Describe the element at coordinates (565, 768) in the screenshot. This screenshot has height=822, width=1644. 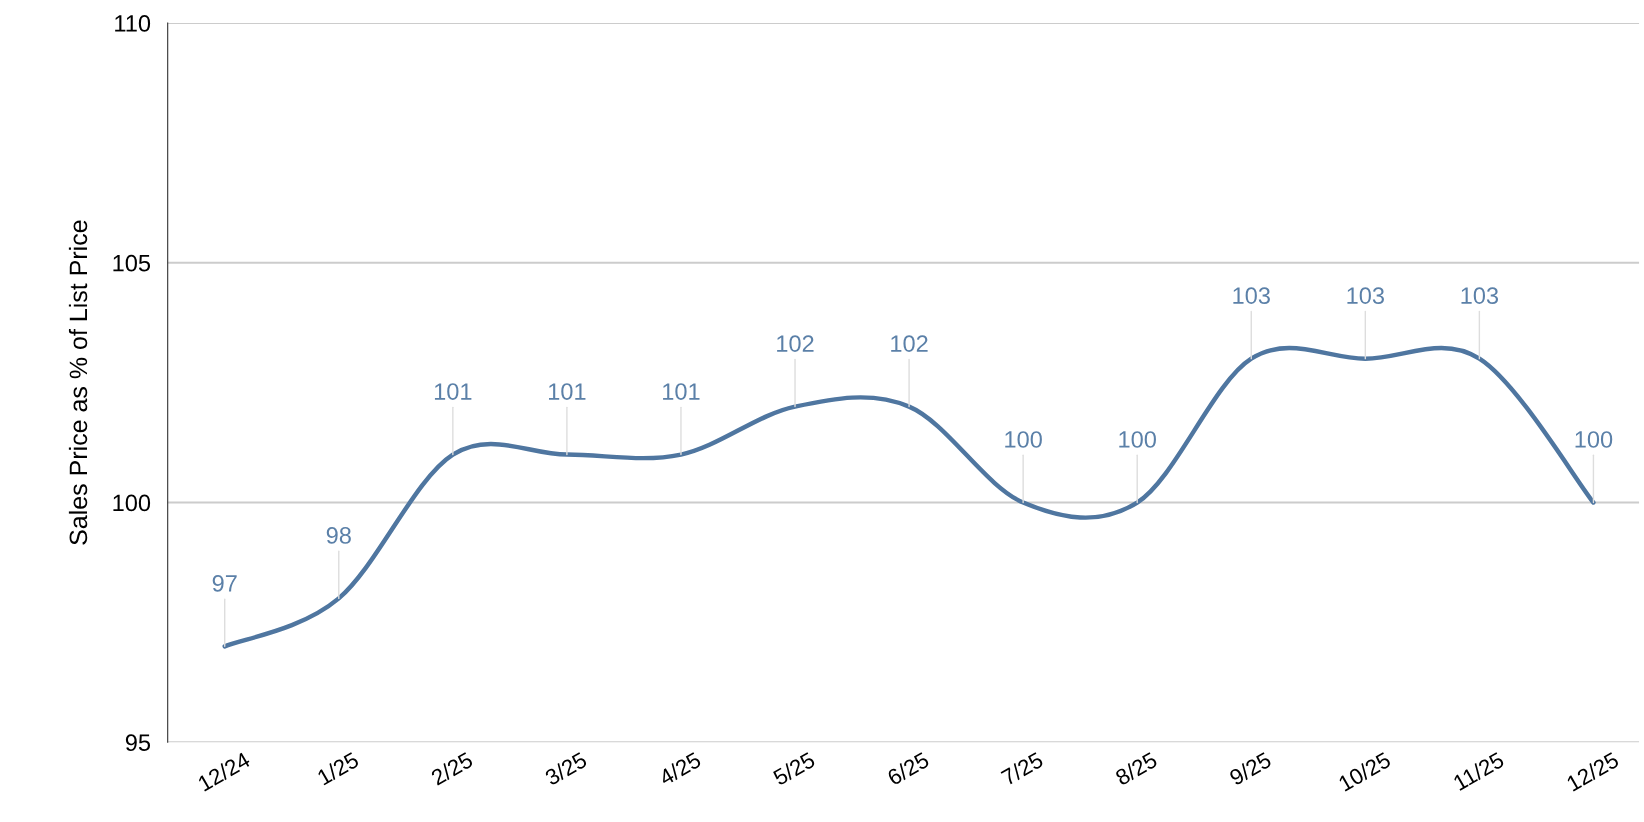
I see `x-tick-label: 3/25` at that location.